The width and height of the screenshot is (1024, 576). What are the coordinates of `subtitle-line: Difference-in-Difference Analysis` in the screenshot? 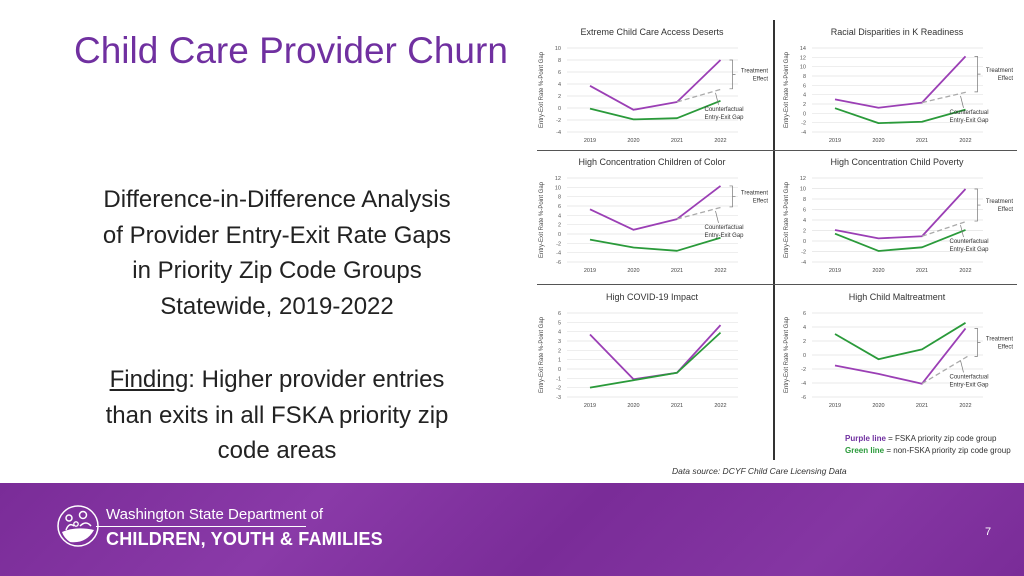 It's located at (277, 199).